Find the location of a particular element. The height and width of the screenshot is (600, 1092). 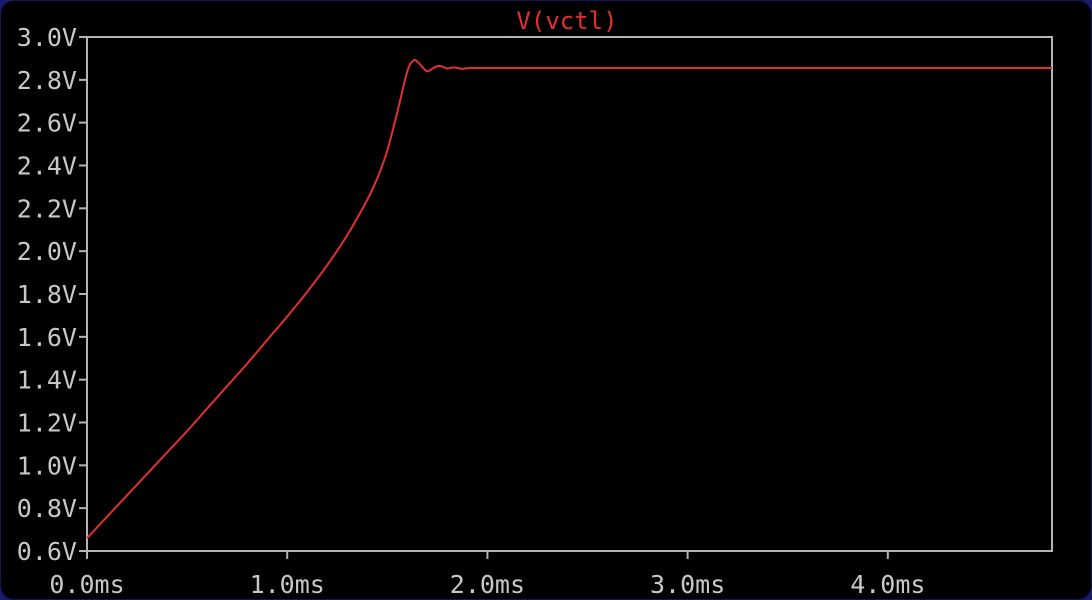

y-tick-label: 1.0V is located at coordinates (47, 465).